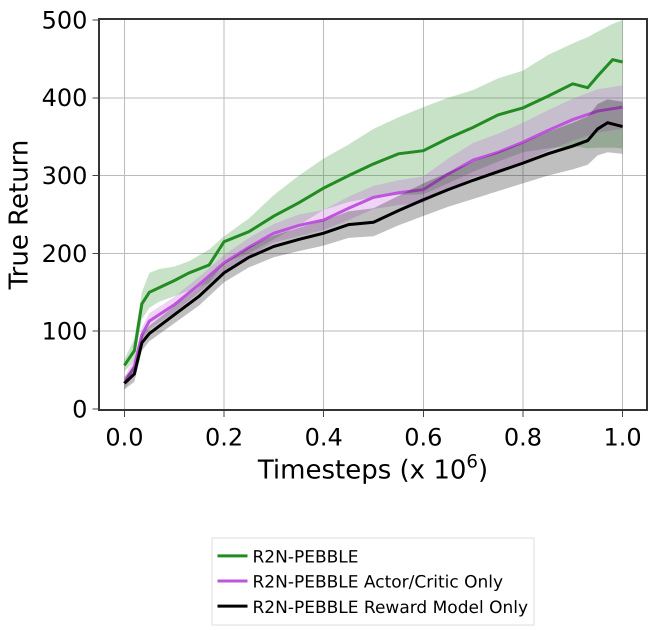 Image resolution: width=653 pixels, height=630 pixels. What do you see at coordinates (224, 438) in the screenshot?
I see `x-tick-label: 0.2` at bounding box center [224, 438].